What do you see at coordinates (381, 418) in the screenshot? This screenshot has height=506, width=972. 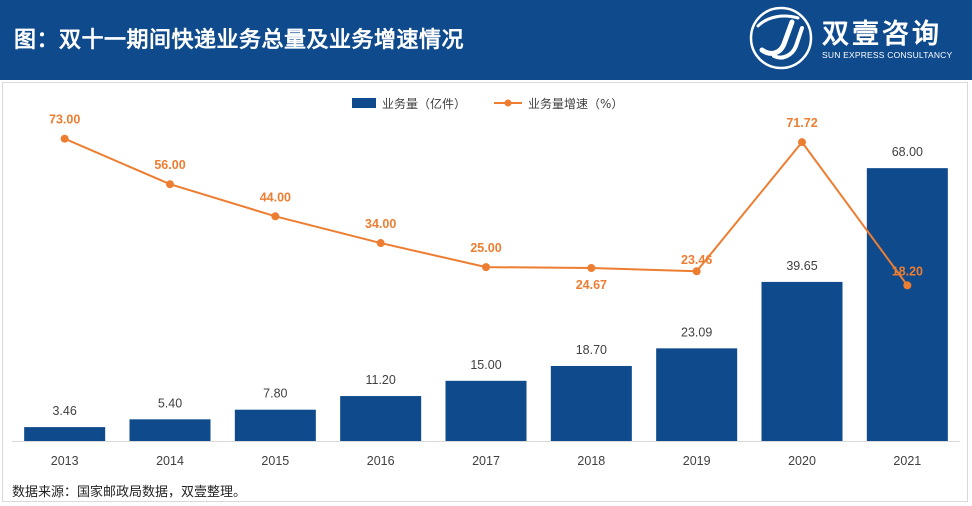 I see `bar-2016` at bounding box center [381, 418].